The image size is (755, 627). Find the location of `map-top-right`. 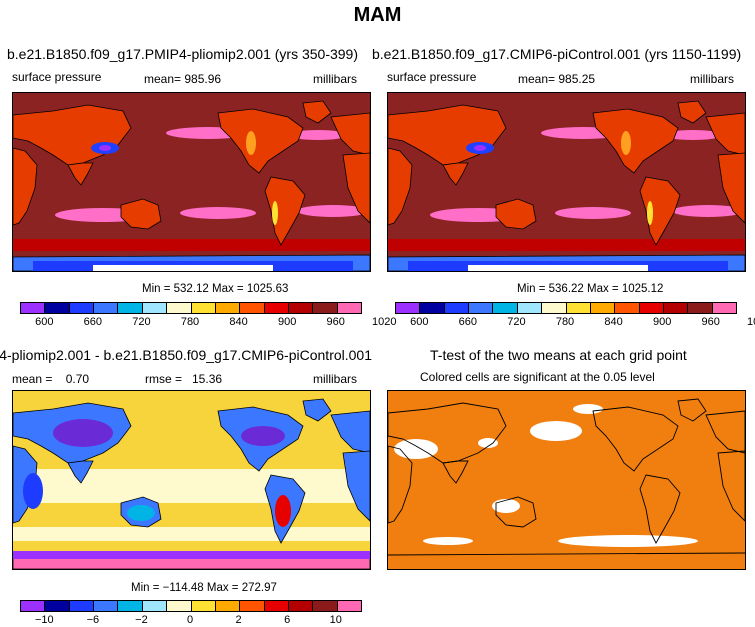

map-top-right is located at coordinates (566, 182).